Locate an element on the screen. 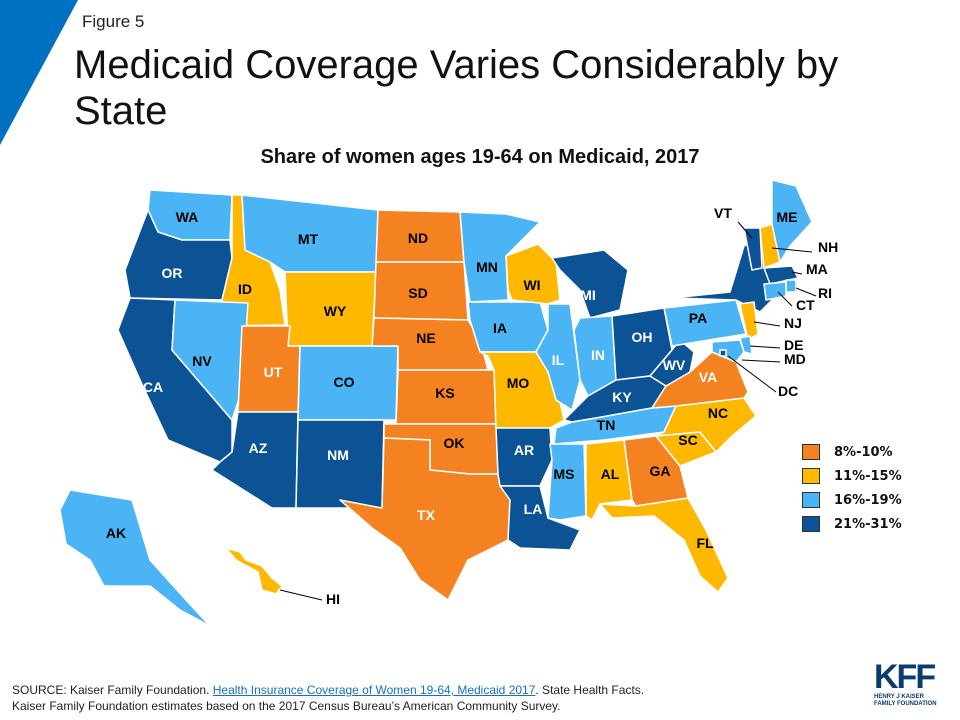 Image resolution: width=960 pixels, height=720 pixels. state-wv is located at coordinates (672, 363).